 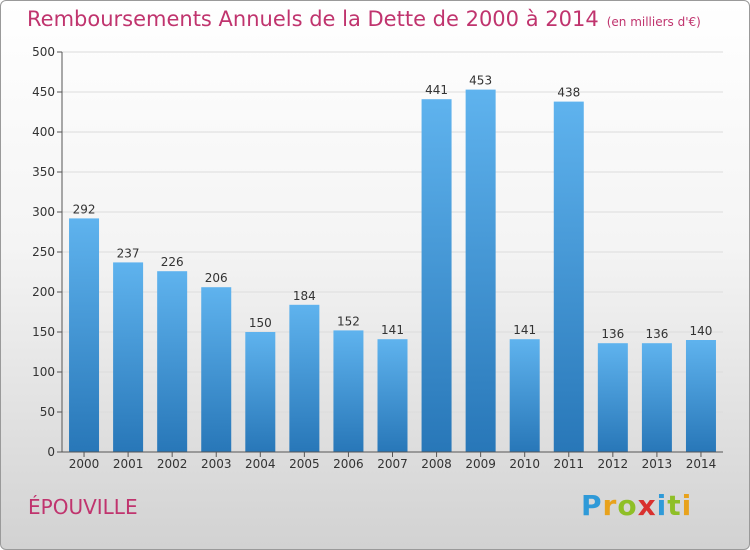 What do you see at coordinates (647, 505) in the screenshot?
I see `logo-letter: x` at bounding box center [647, 505].